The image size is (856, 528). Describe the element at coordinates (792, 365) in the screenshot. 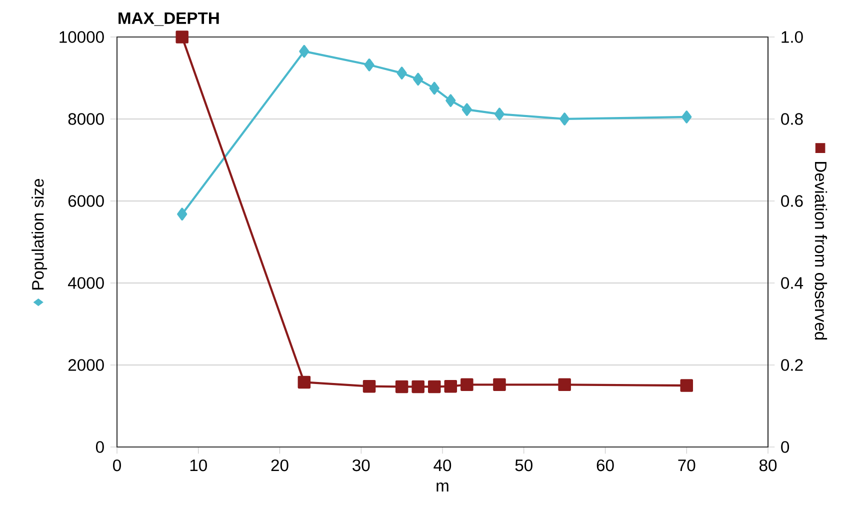

I see `y2-tick-label: 0.2` at that location.